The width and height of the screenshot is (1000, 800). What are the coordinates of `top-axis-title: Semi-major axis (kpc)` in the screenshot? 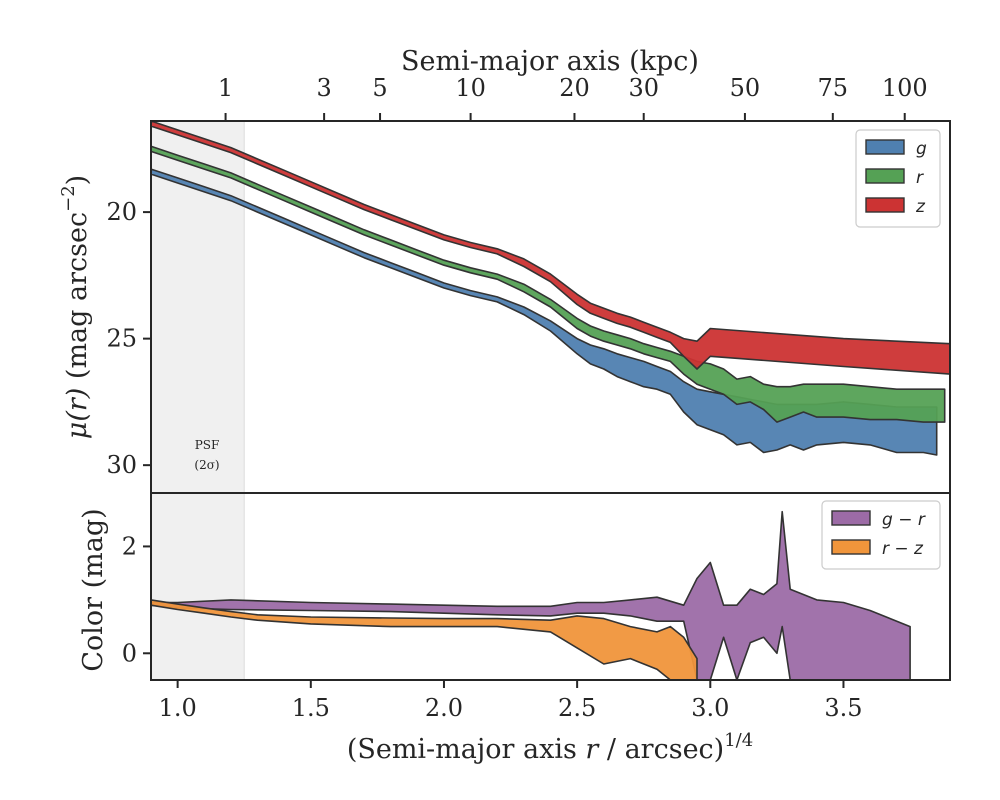 It's located at (550, 61).